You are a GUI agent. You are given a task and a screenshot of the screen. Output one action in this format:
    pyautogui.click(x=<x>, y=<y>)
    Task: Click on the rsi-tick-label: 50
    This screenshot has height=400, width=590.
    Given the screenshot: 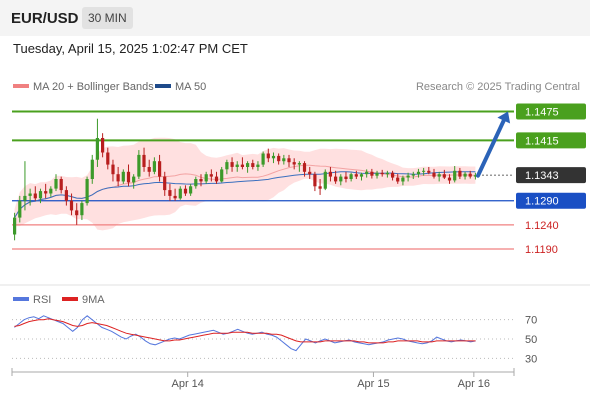 What is the action you would take?
    pyautogui.click(x=531, y=340)
    